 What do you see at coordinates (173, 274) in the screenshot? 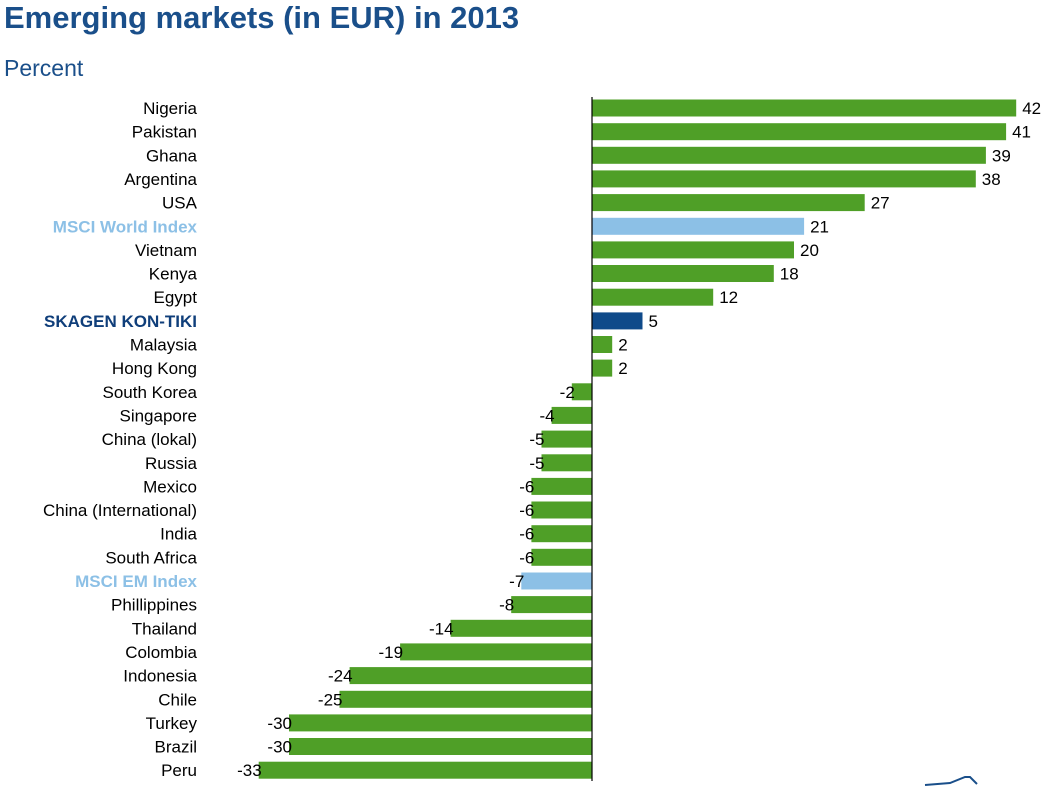
I see `category-label-kenya: Kenya` at bounding box center [173, 274].